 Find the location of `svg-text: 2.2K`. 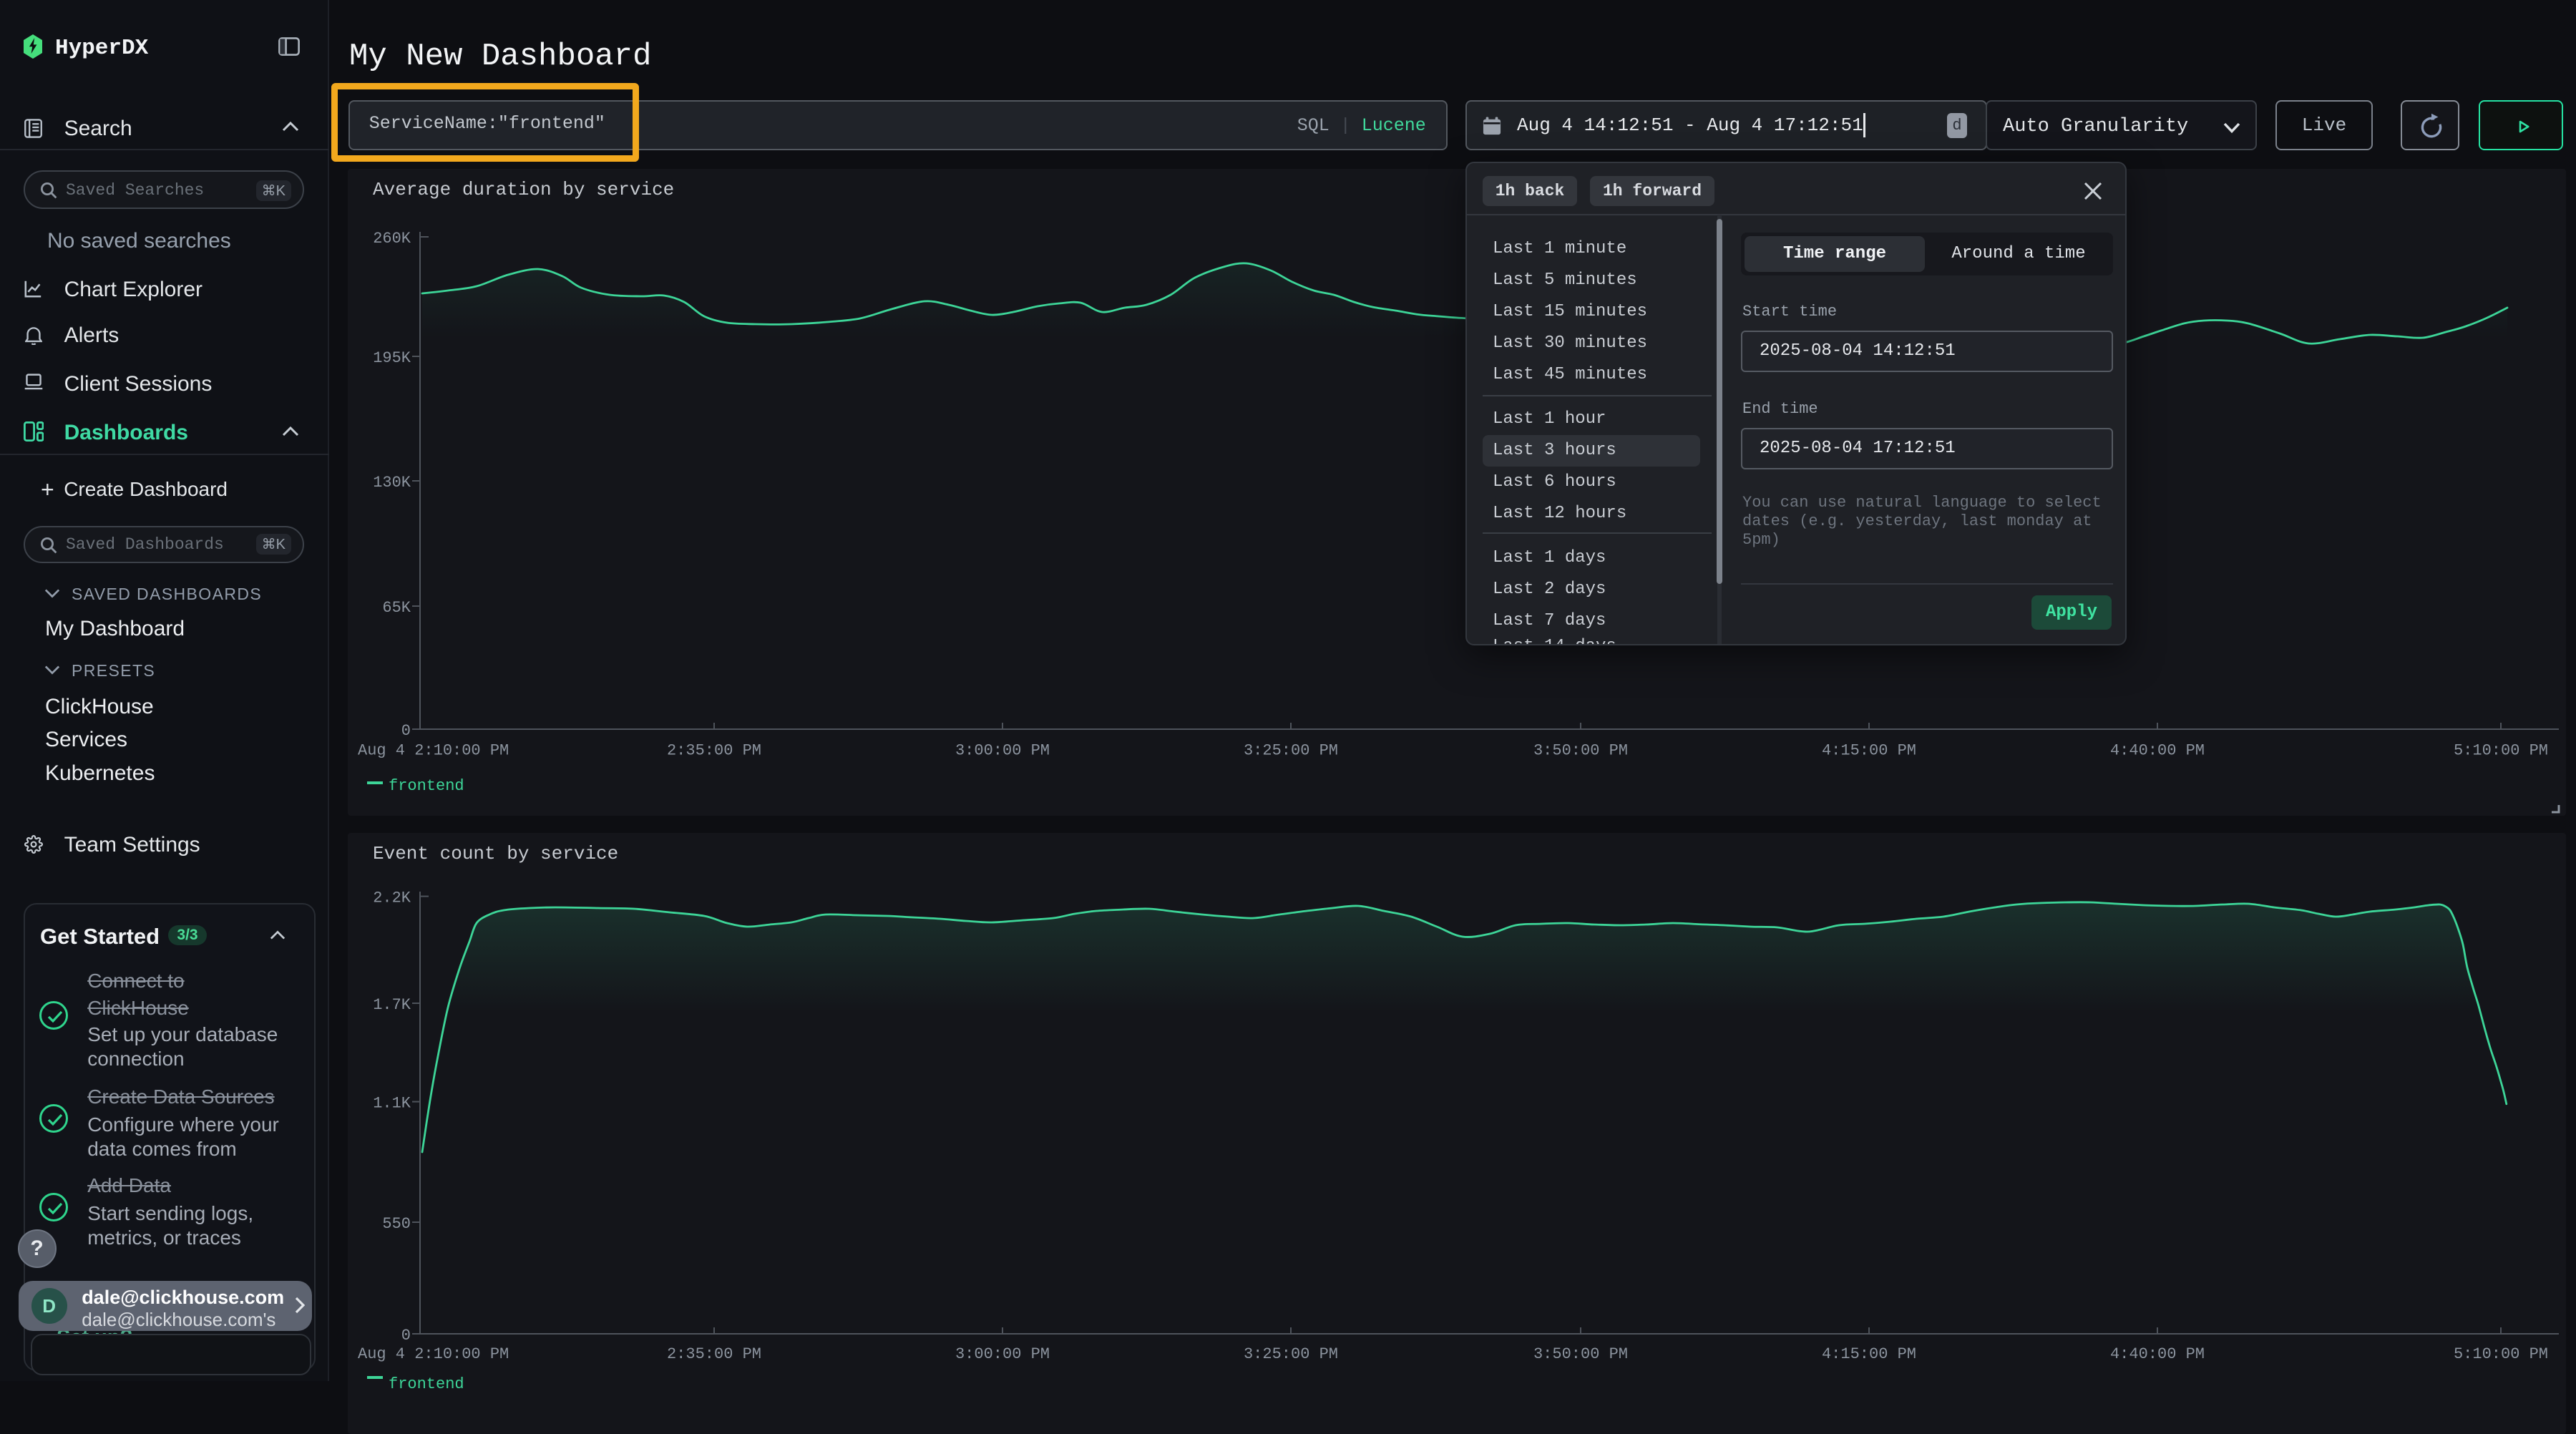

svg-text: 2.2K is located at coordinates (392, 898).